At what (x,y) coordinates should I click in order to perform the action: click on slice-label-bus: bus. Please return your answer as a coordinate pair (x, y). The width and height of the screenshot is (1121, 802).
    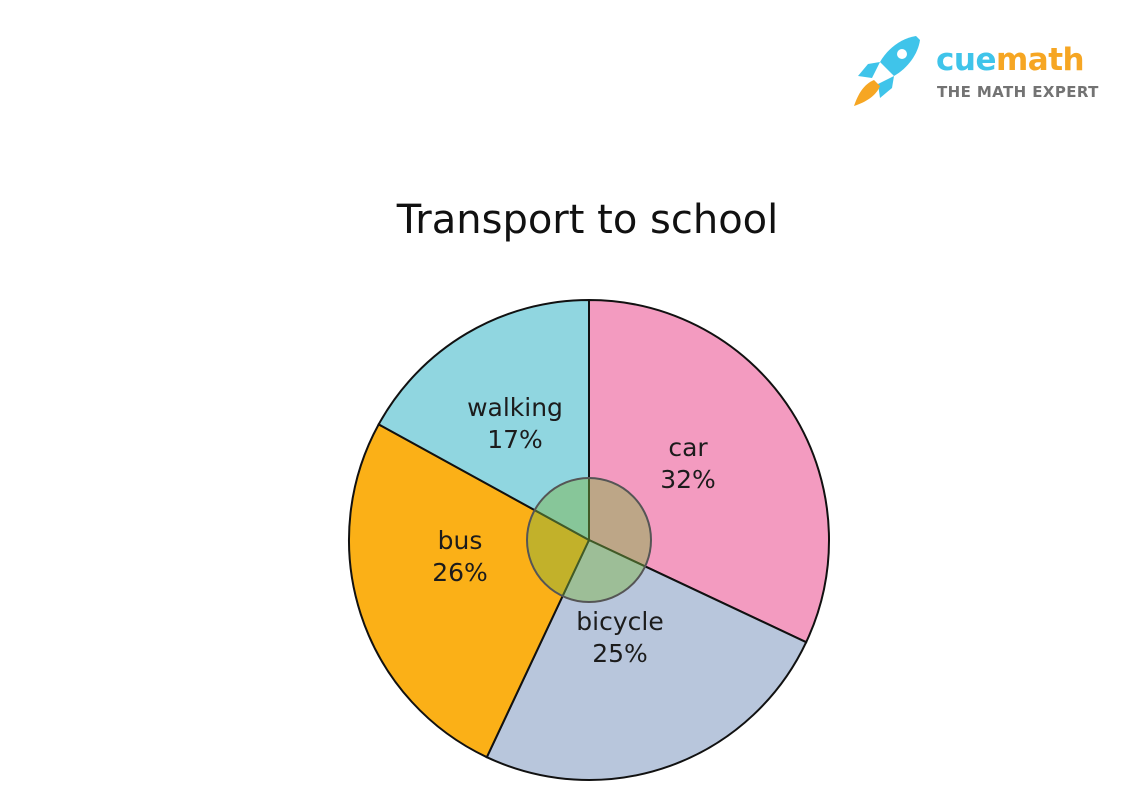
    Looking at the image, I should click on (460, 540).